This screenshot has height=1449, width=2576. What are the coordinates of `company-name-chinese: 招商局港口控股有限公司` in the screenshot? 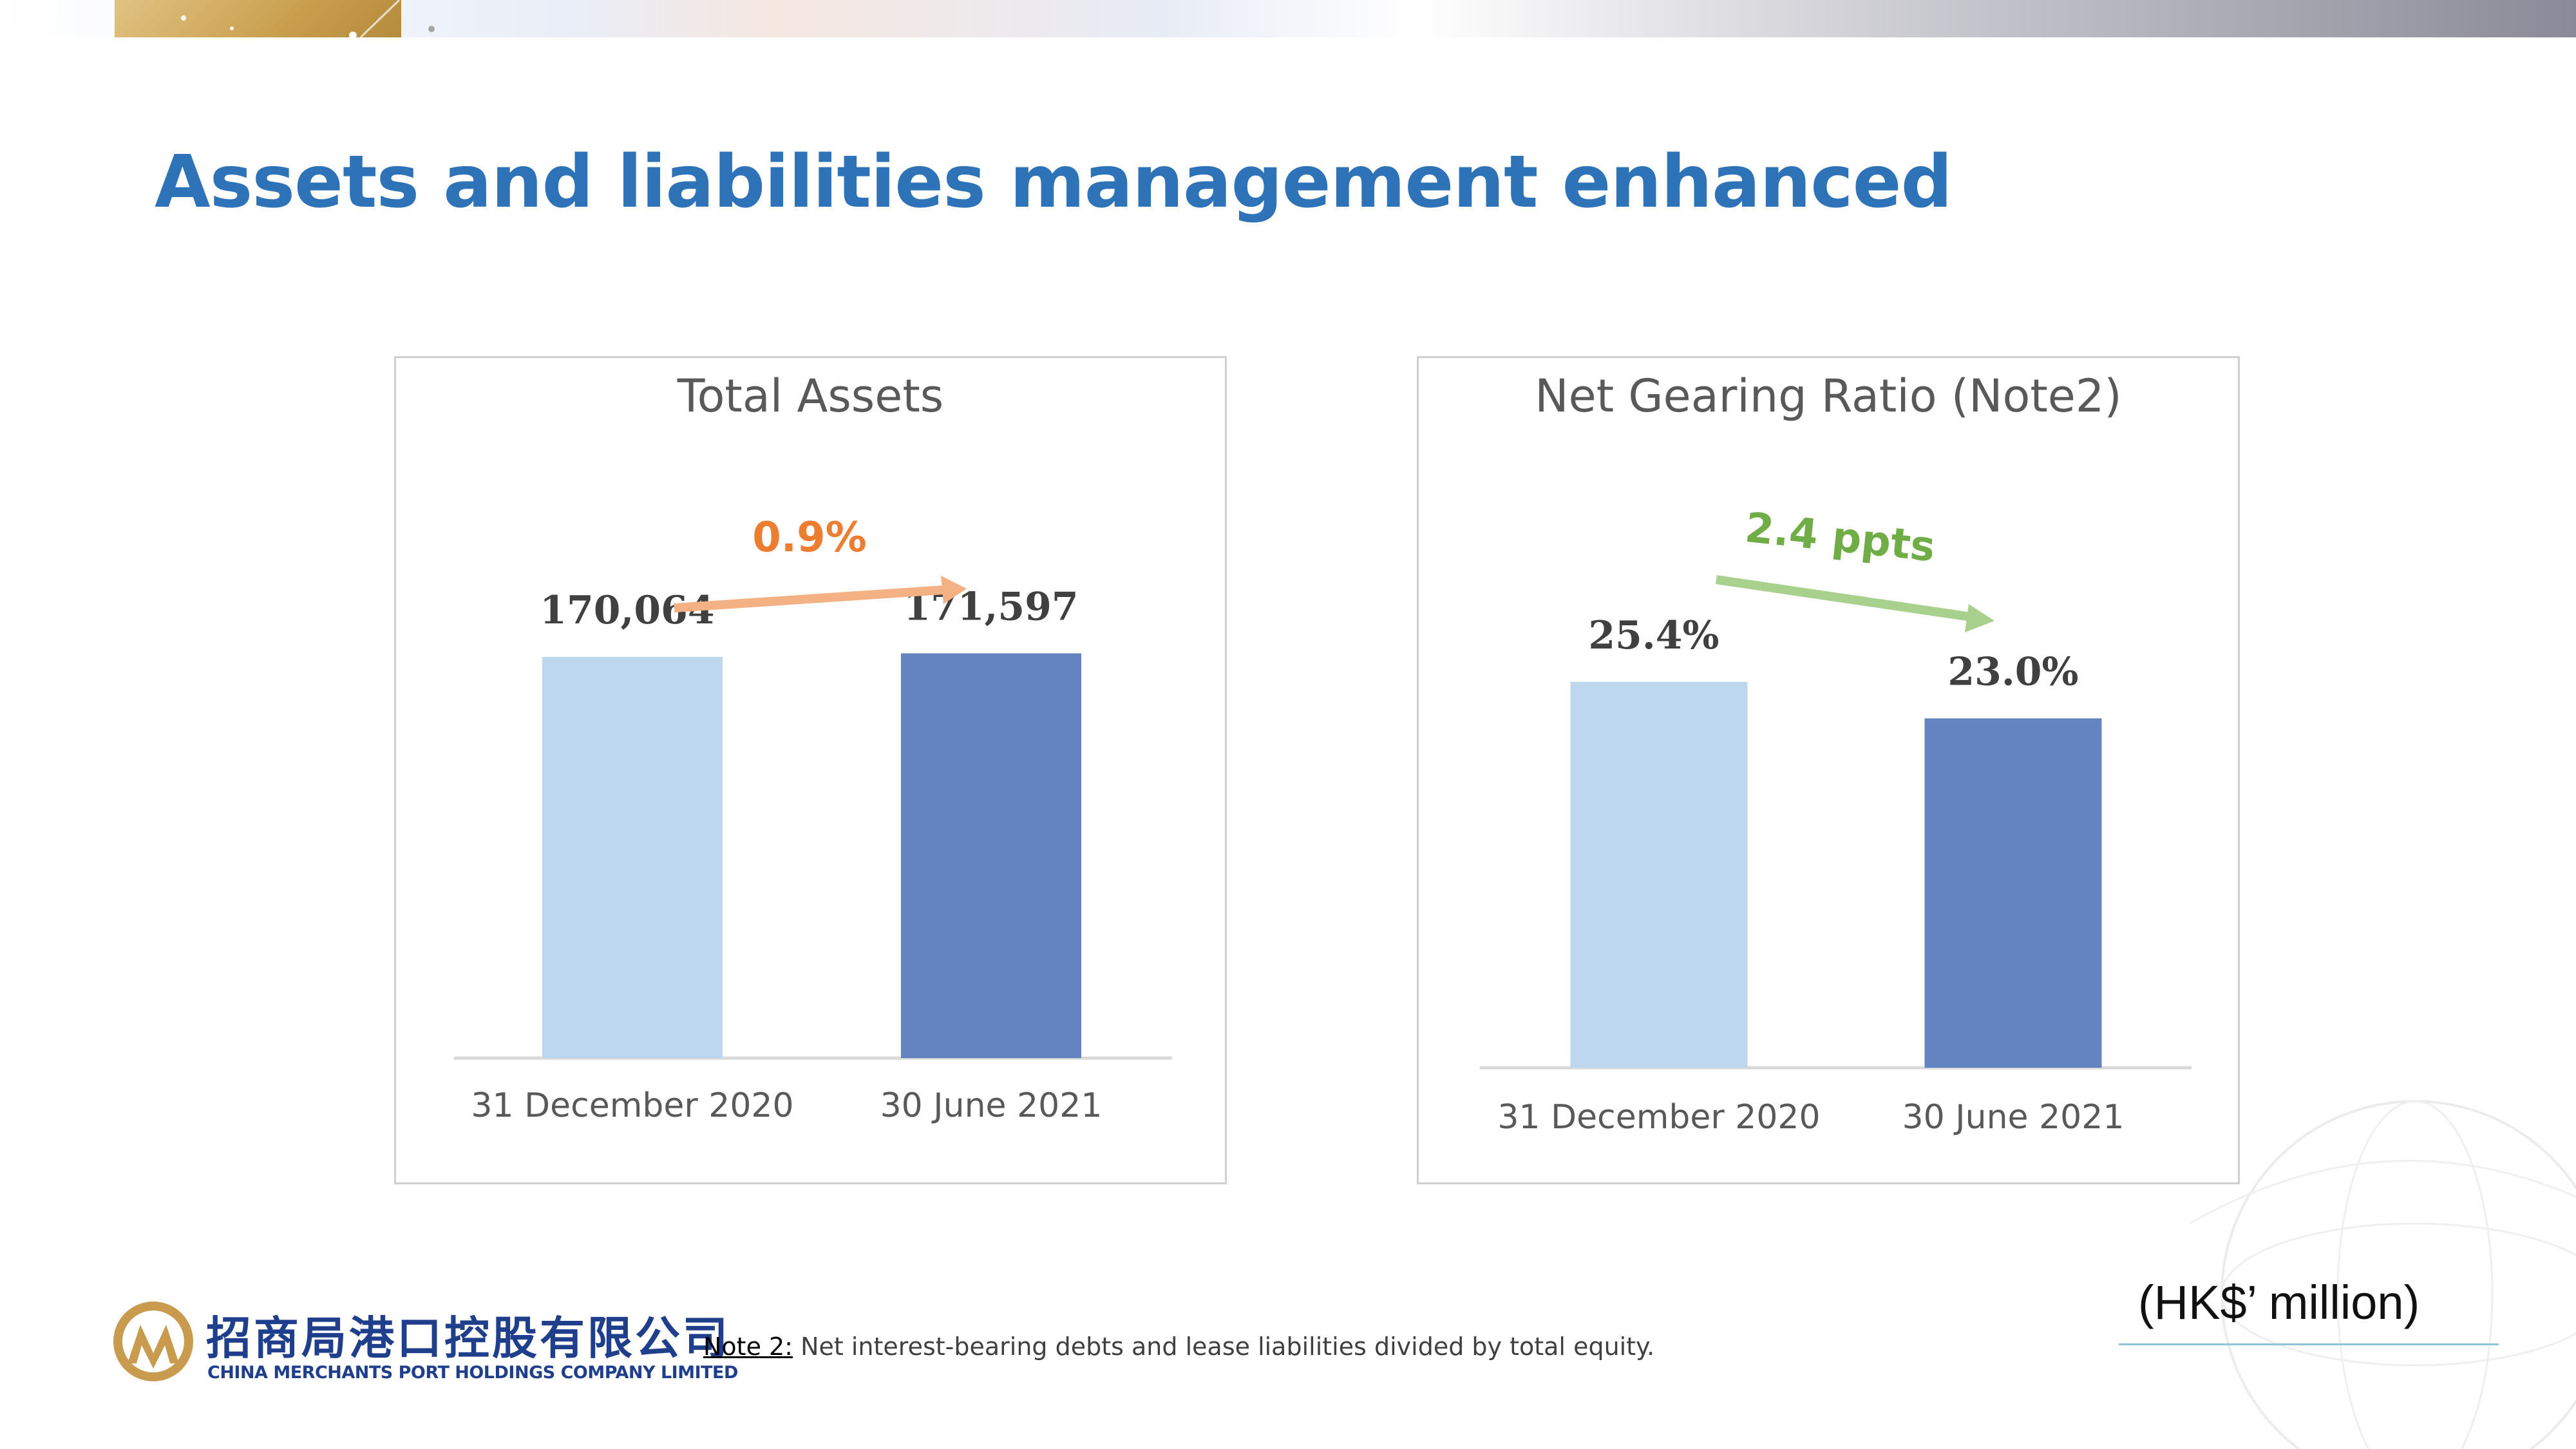 It's located at (468, 1338).